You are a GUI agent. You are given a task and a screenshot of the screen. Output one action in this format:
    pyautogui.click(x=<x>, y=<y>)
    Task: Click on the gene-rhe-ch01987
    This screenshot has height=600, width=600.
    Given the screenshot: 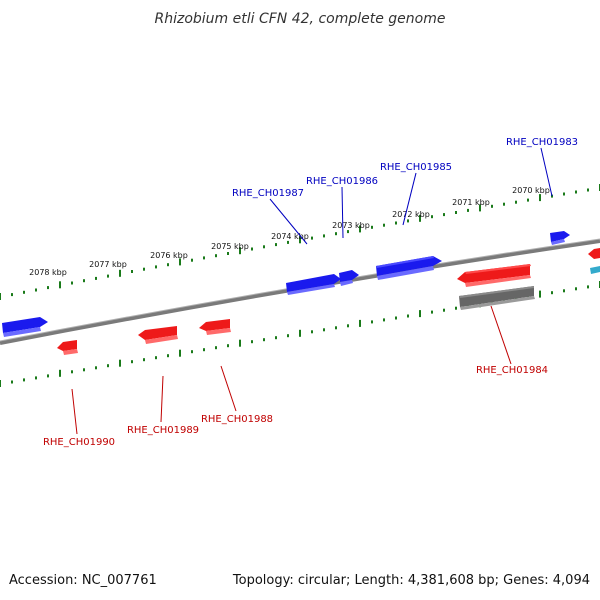 What is the action you would take?
    pyautogui.click(x=313, y=284)
    